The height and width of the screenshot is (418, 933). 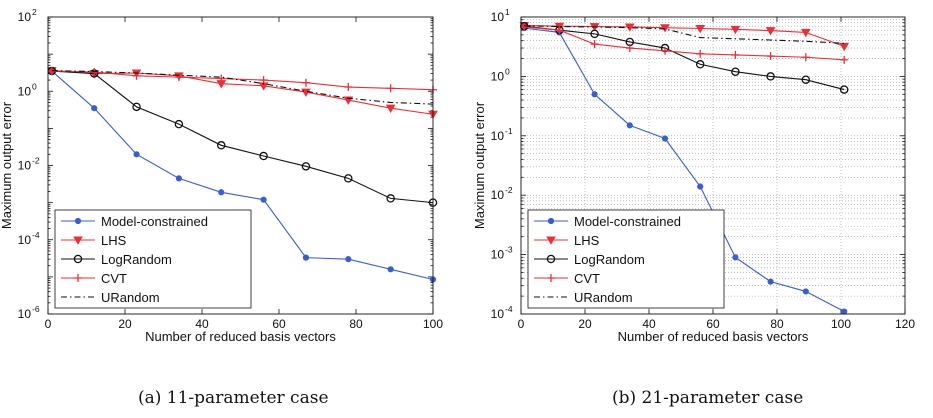 I want to click on x-tick-label: 20, so click(x=585, y=324).